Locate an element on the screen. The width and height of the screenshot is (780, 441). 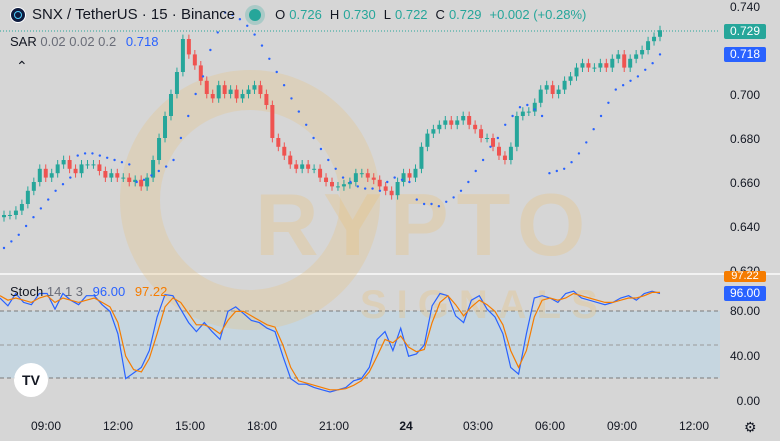
open-key: O is located at coordinates (280, 14).